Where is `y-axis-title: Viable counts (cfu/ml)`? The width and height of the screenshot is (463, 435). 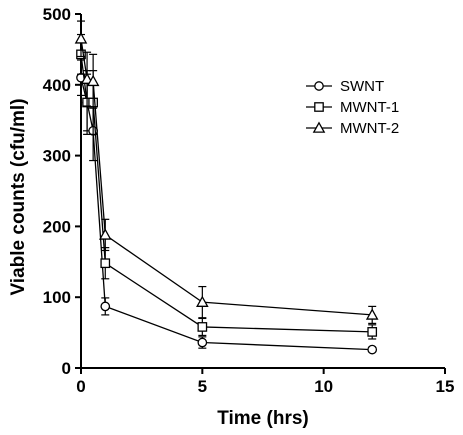 y-axis-title: Viable counts (cfu/ml) is located at coordinates (18, 196).